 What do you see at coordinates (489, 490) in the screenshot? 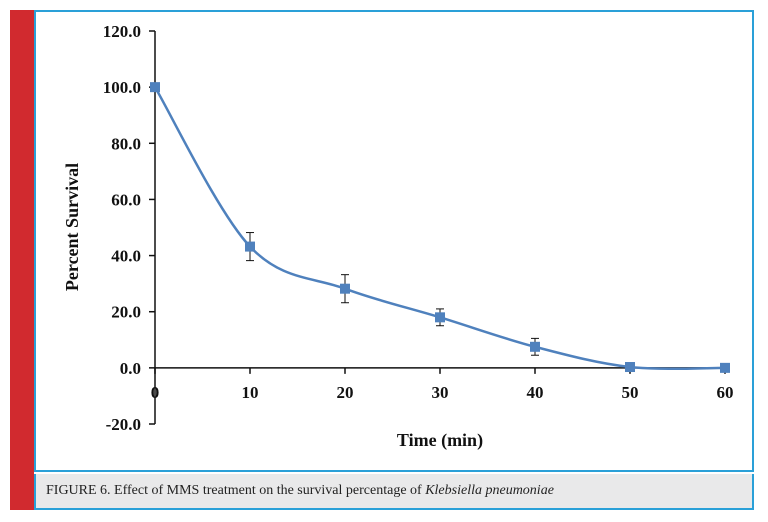
I see `caption-organism: Klebsiella pneumoniae` at bounding box center [489, 490].